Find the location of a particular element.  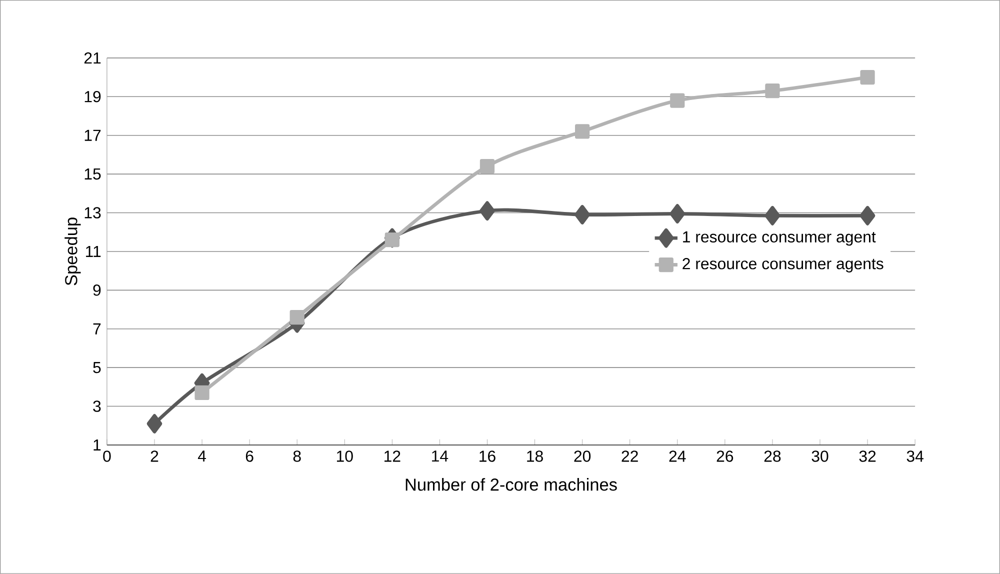

y-tick-label: 13 is located at coordinates (92, 212).